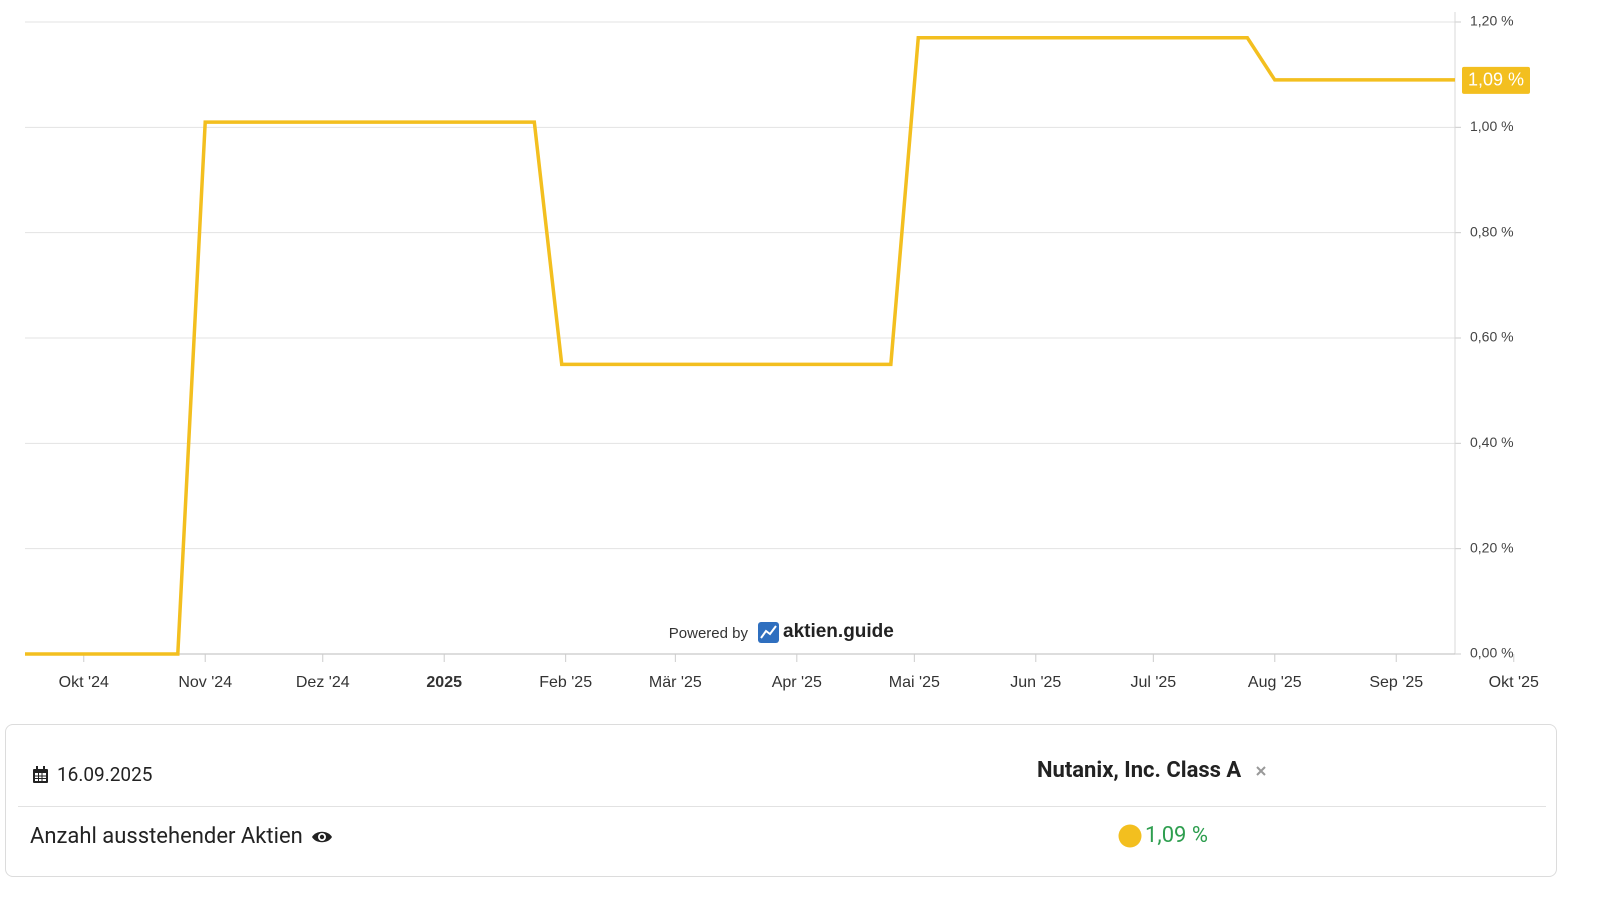 Image resolution: width=1600 pixels, height=902 pixels. Describe the element at coordinates (797, 682) in the screenshot. I see `x-tick-label: Apr '25` at that location.